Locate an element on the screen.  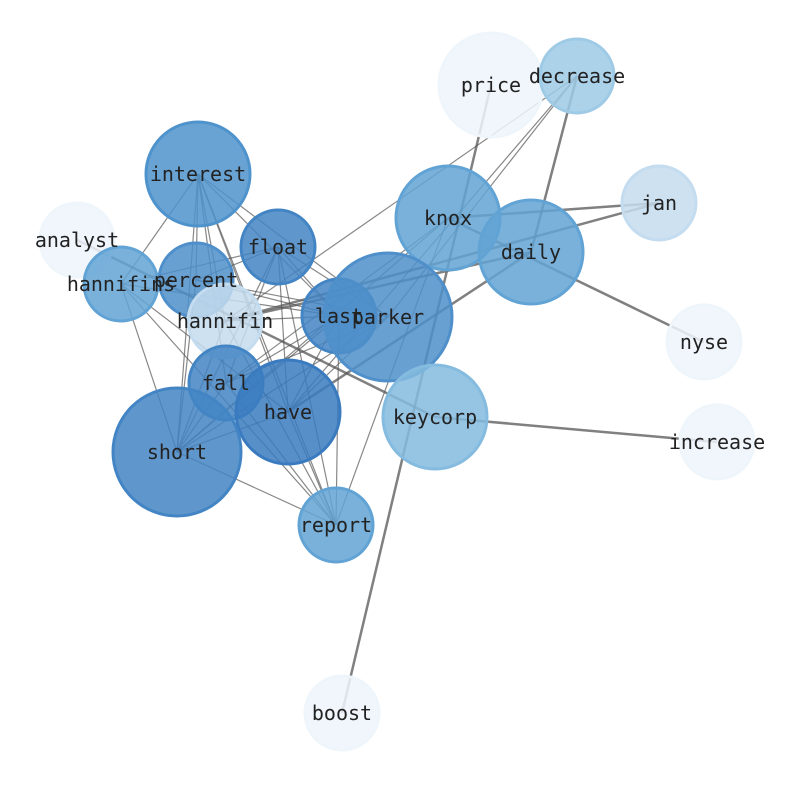
node-label-hannifins: hannifins is located at coordinates (121, 284).